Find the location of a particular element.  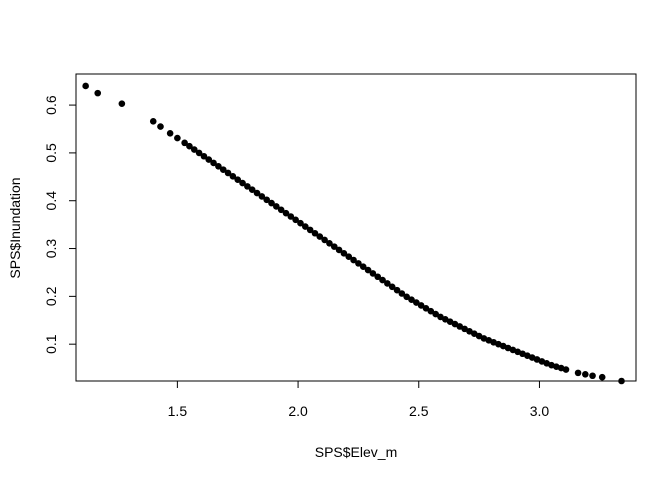

x-axis-label: SPS$Elev_m is located at coordinates (356, 452).